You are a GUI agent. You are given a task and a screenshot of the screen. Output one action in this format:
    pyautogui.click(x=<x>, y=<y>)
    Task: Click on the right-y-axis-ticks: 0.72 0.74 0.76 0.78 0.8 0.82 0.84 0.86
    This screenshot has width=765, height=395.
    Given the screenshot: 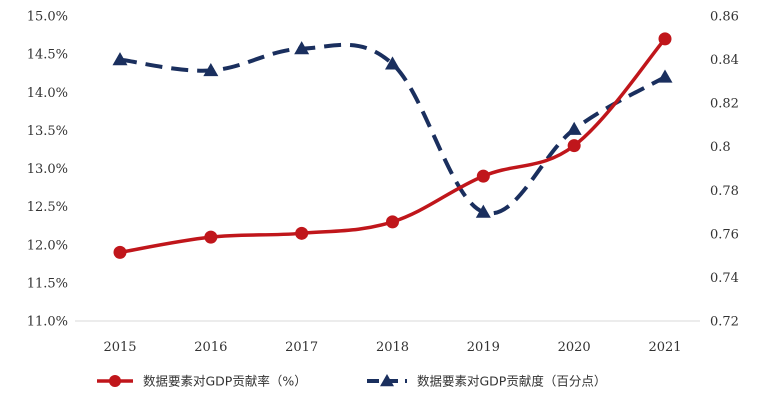 What is the action you would take?
    pyautogui.click(x=724, y=170)
    